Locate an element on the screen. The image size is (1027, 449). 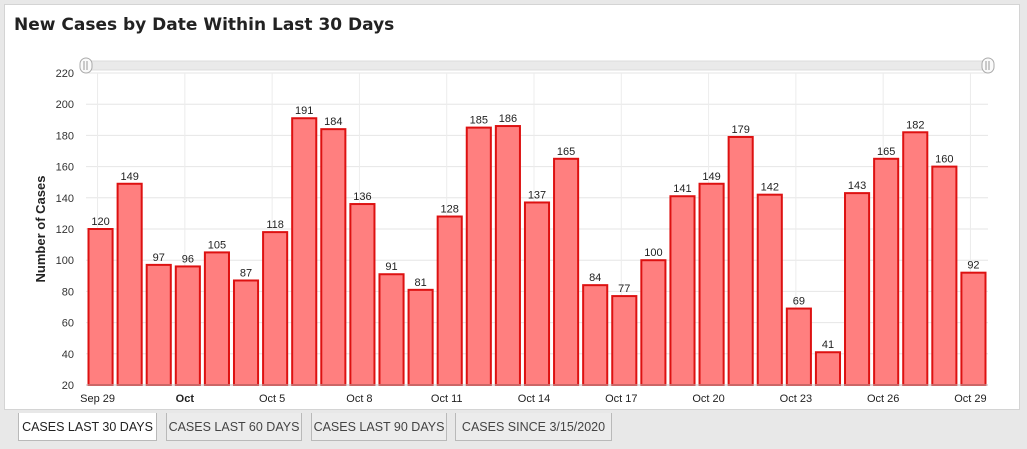
bar-value-label: 137 is located at coordinates (537, 195).